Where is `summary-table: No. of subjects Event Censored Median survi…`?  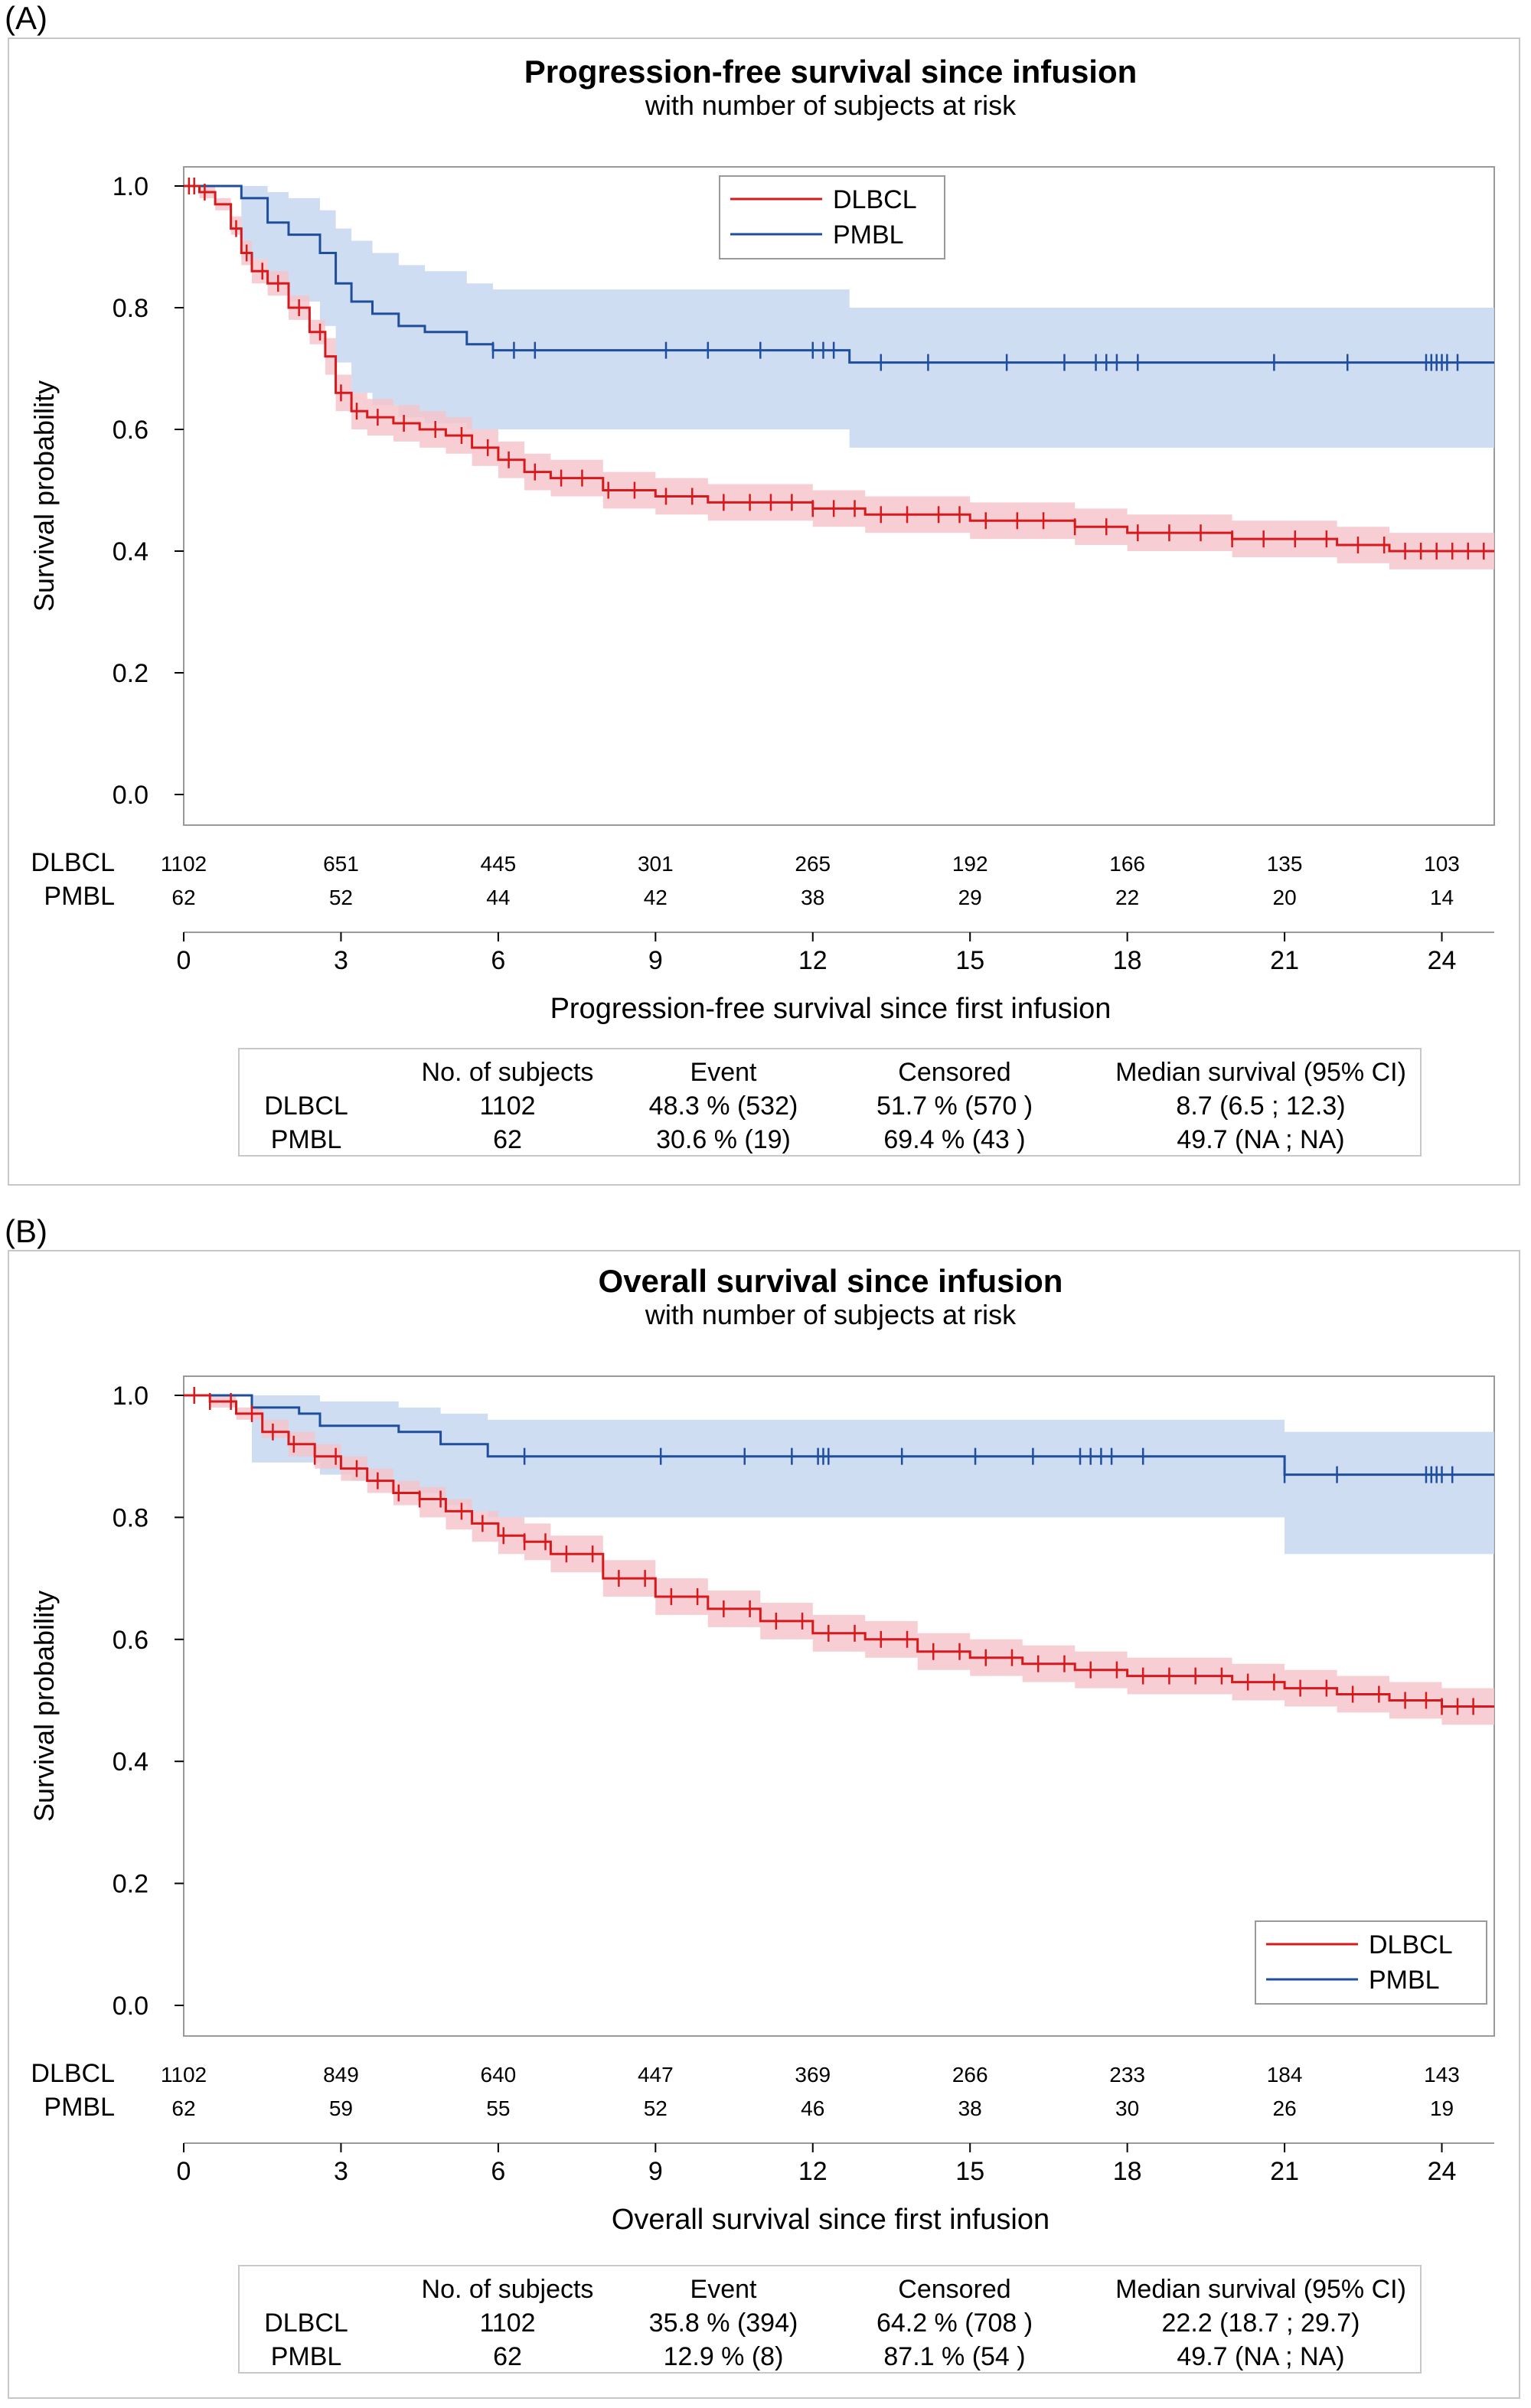
summary-table: No. of subjects Event Censored Median survi… is located at coordinates (830, 1102).